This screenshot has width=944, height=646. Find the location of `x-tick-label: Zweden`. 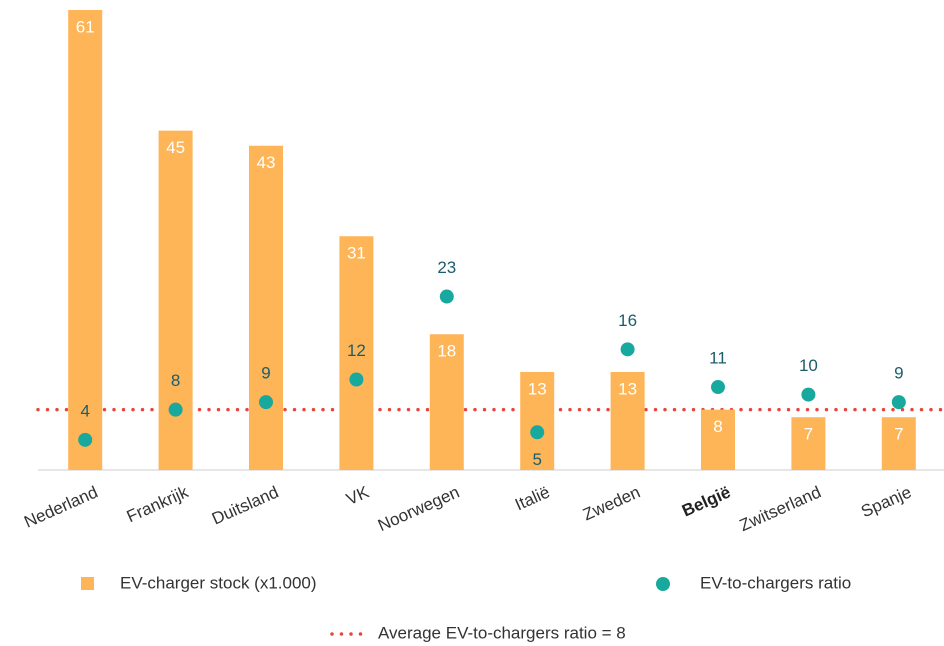

x-tick-label: Zweden is located at coordinates (611, 503).